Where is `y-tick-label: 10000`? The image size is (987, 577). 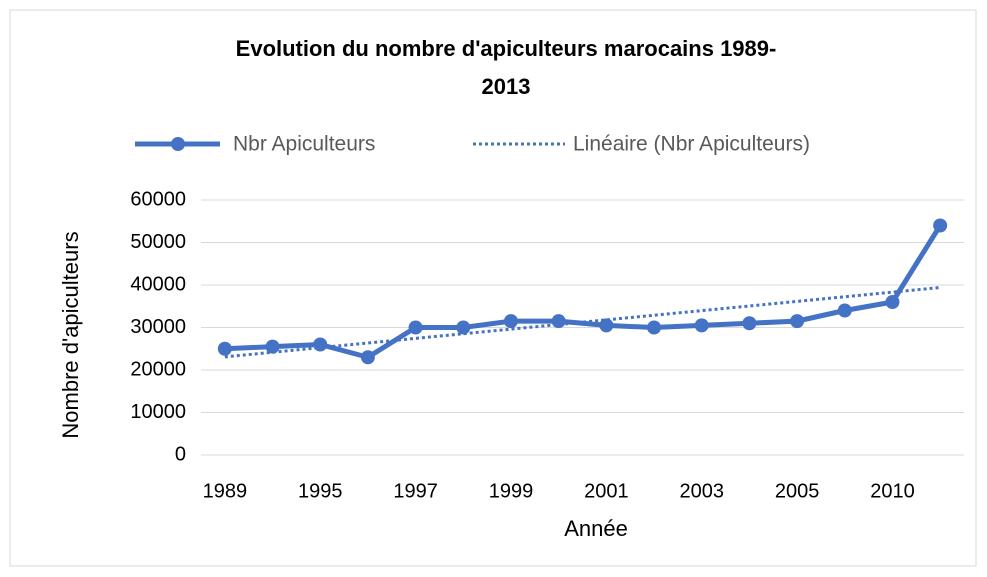 y-tick-label: 10000 is located at coordinates (158, 412).